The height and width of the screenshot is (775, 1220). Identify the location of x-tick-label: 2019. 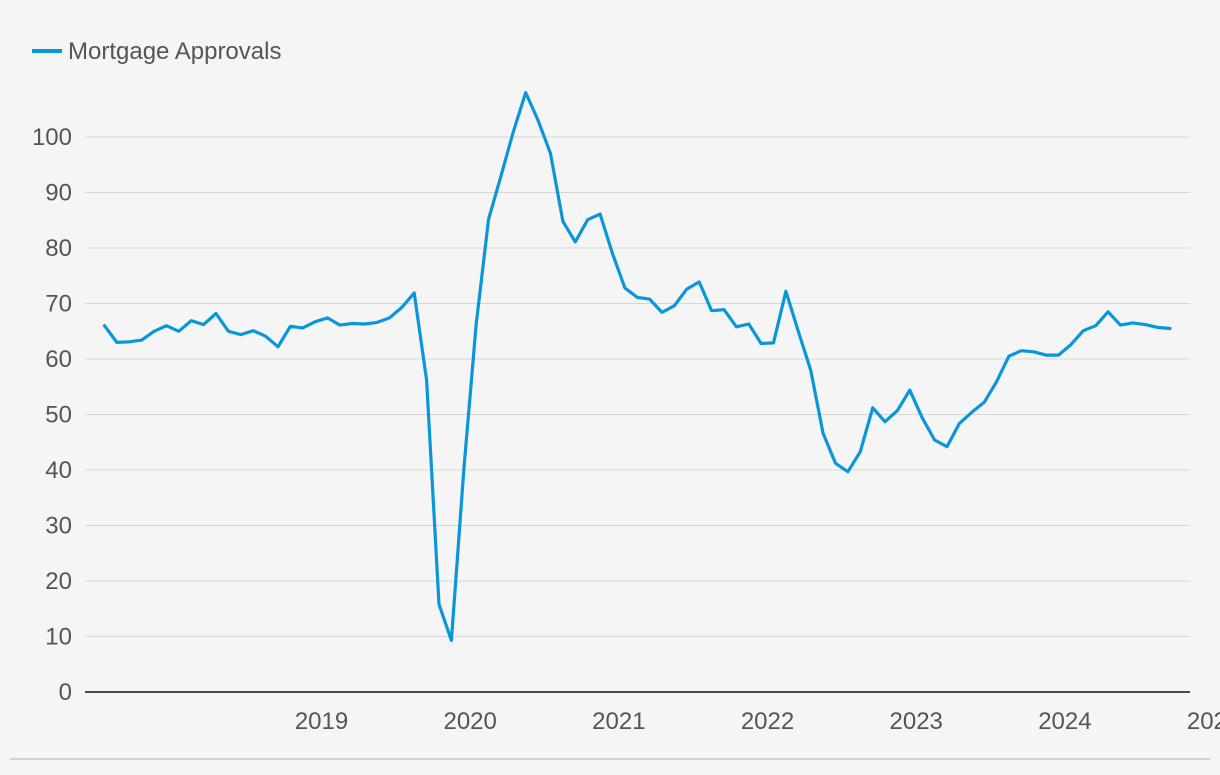
(321, 721).